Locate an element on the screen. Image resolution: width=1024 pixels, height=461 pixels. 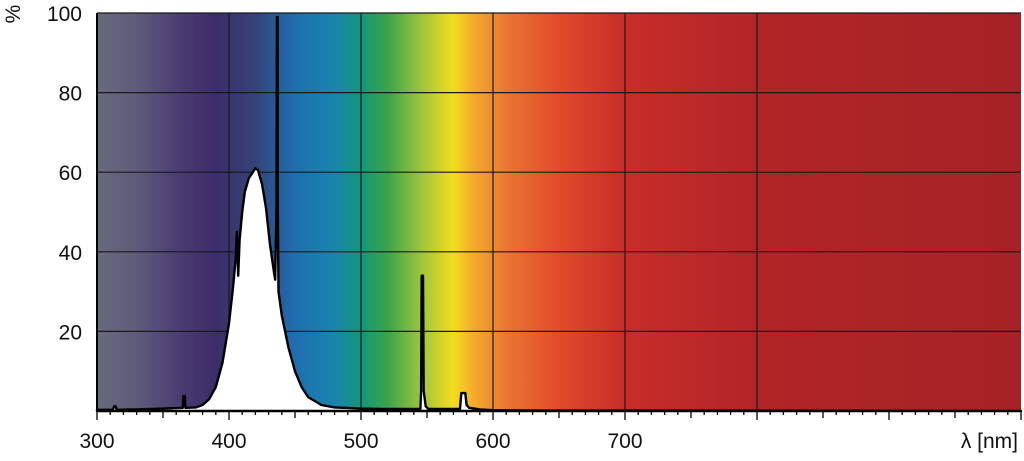
x-tick-label-300: 300 is located at coordinates (96, 441).